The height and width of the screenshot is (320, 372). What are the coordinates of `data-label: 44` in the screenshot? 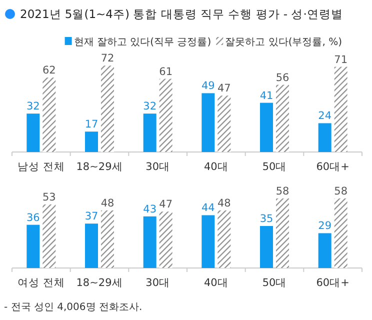 It's located at (208, 208).